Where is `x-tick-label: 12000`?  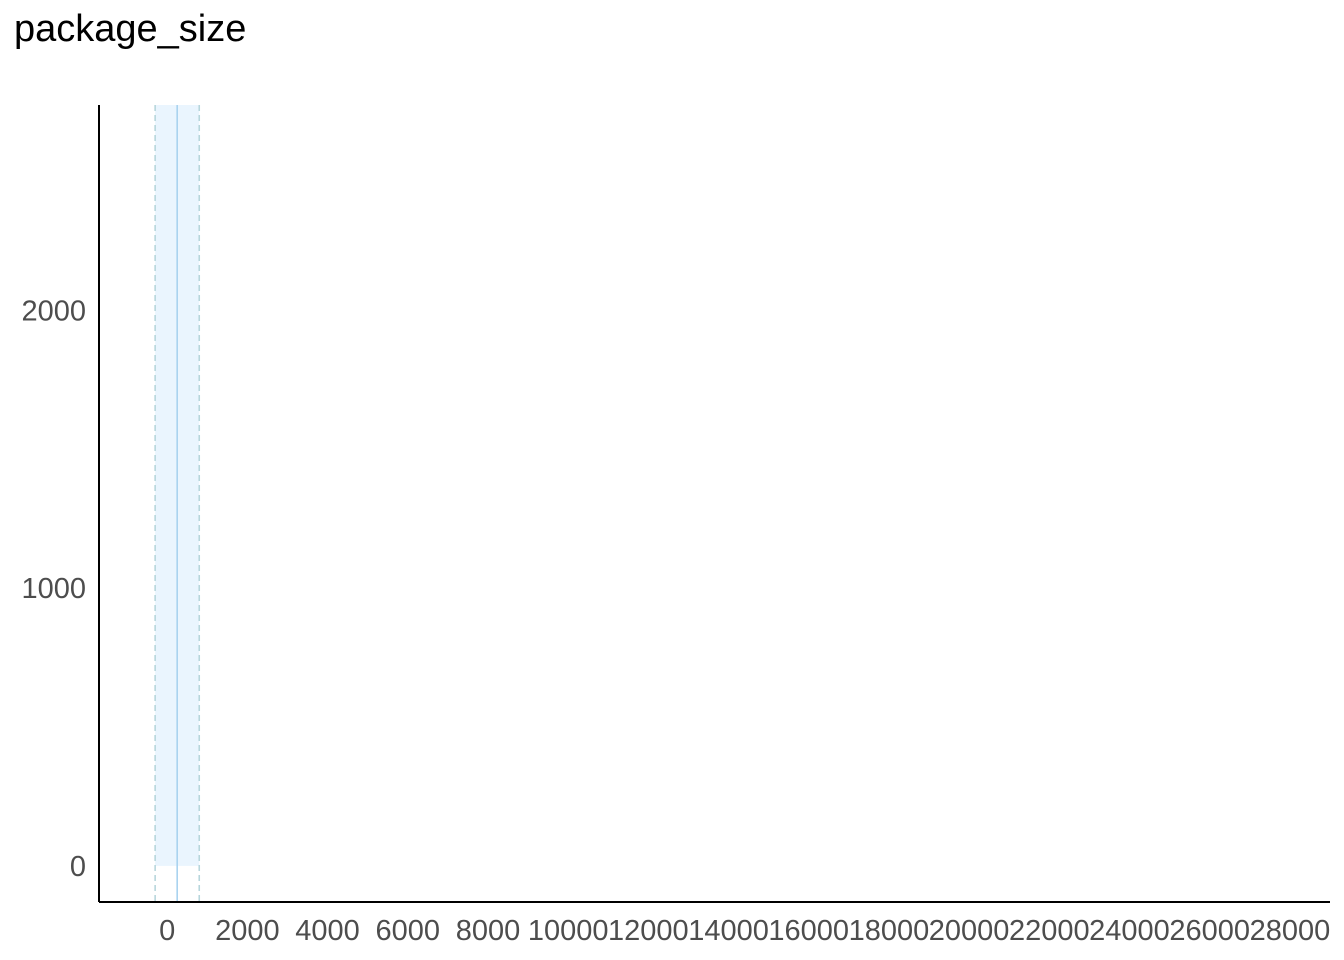
x-tick-label: 12000 is located at coordinates (648, 931).